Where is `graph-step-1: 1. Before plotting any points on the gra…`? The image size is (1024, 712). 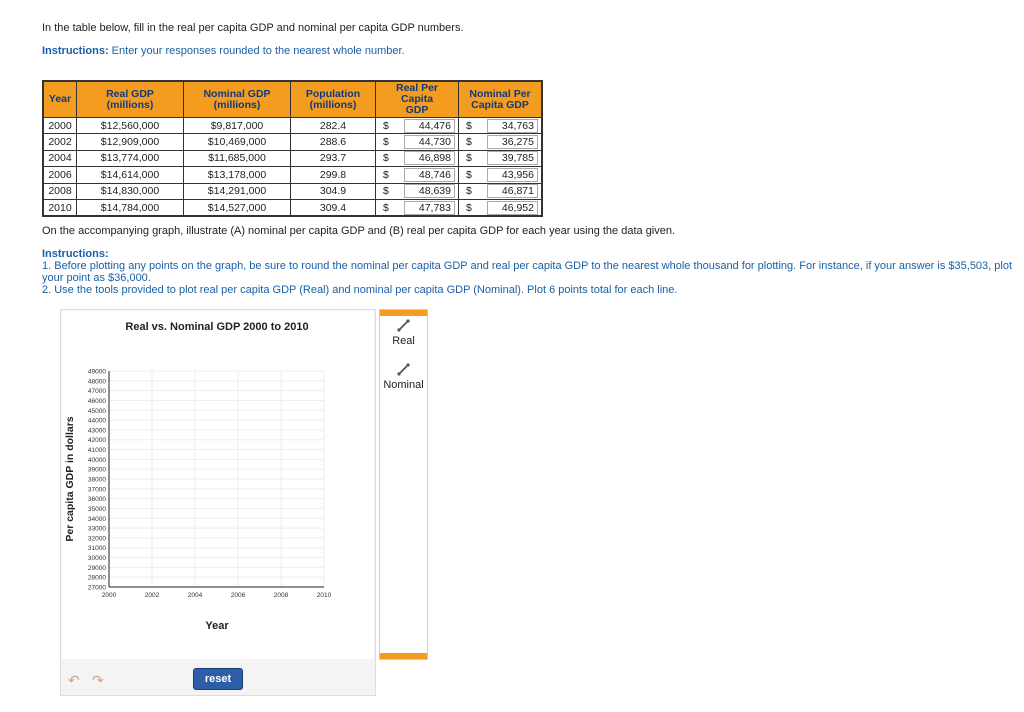 graph-step-1: 1. Before plotting any points on the gra… is located at coordinates (527, 266).